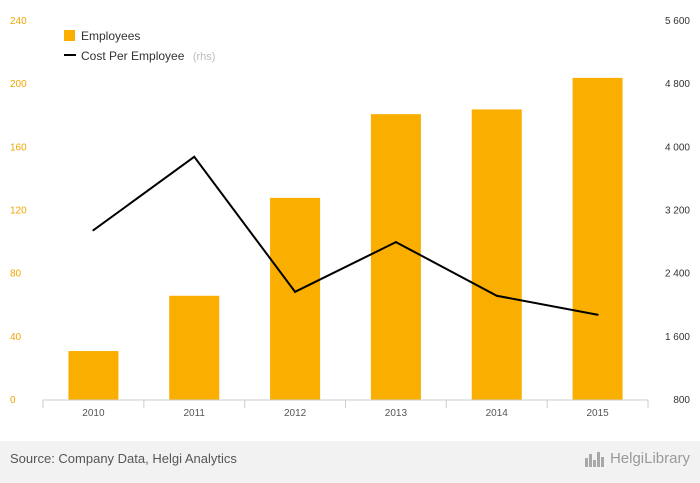 The height and width of the screenshot is (483, 700). What do you see at coordinates (16, 274) in the screenshot?
I see `left-tick-label: 80` at bounding box center [16, 274].